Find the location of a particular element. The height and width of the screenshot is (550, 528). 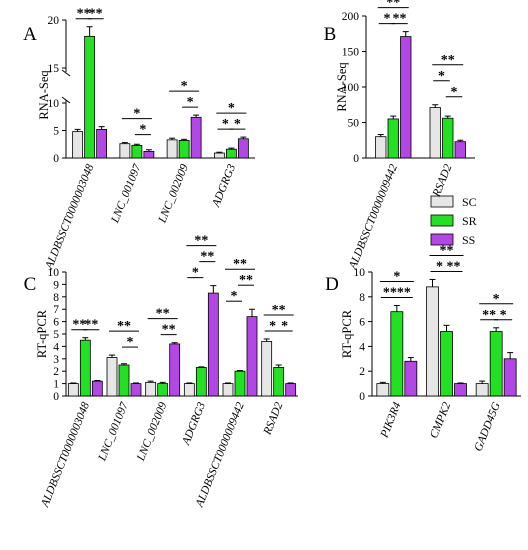

category-label: CMPK2 is located at coordinates (440, 420).